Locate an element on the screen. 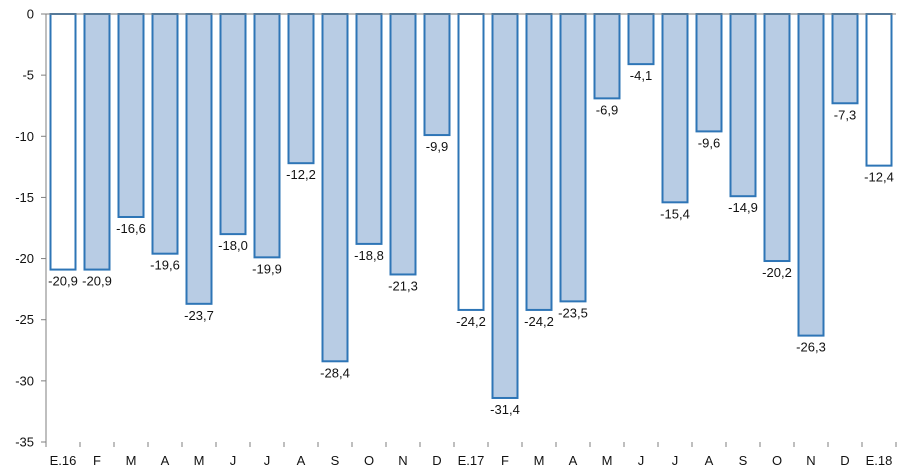 The width and height of the screenshot is (901, 474). data-label: -23,7 is located at coordinates (199, 315).